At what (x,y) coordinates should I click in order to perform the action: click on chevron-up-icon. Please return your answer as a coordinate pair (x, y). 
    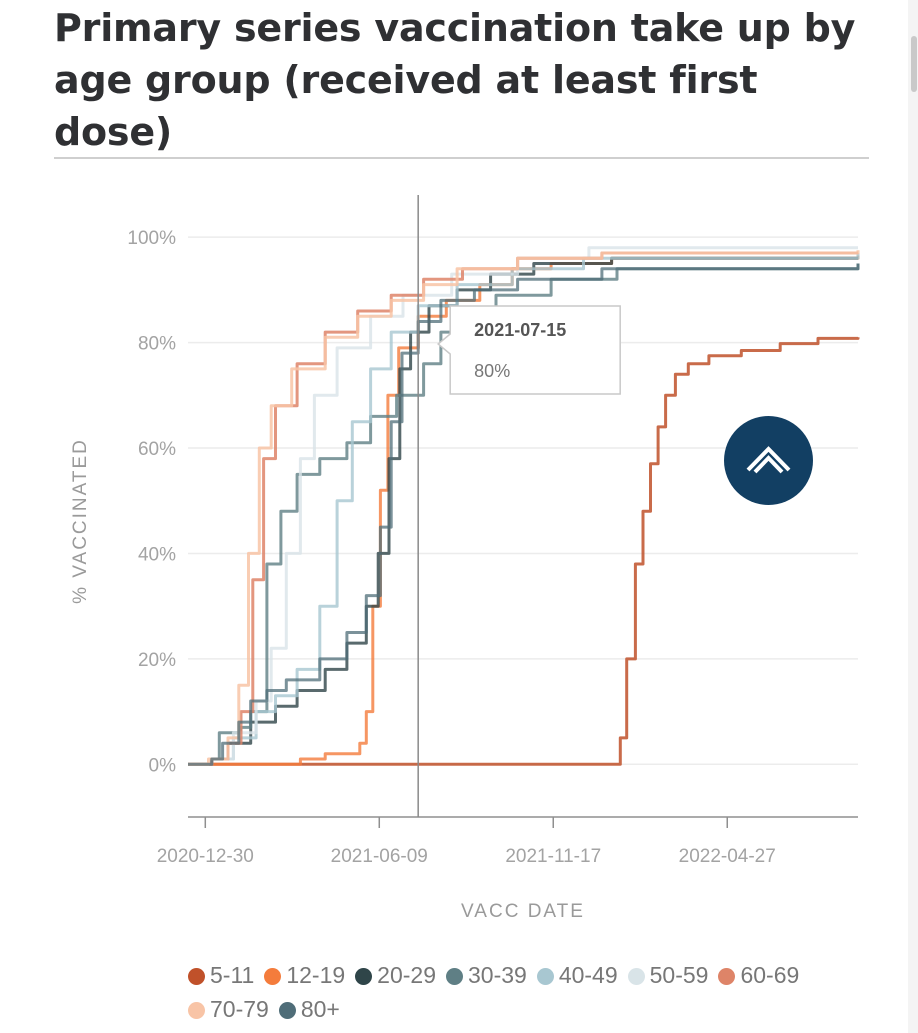
    Looking at the image, I should click on (768, 460).